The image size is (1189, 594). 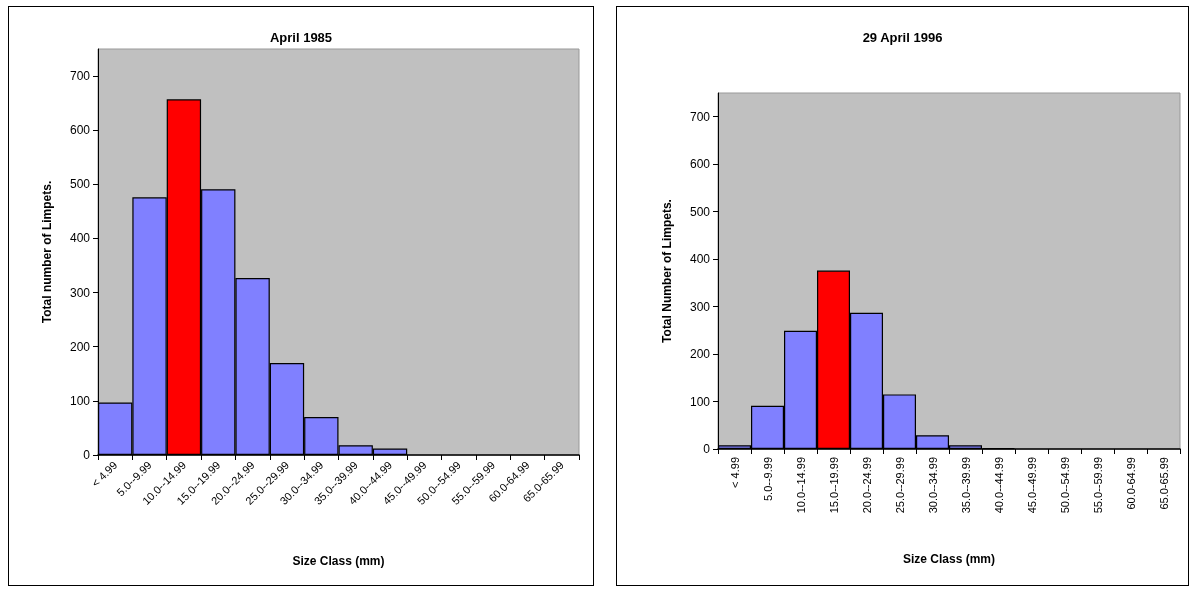 I want to click on y-axis-title: Total Number of Limpets., so click(x=667, y=271).